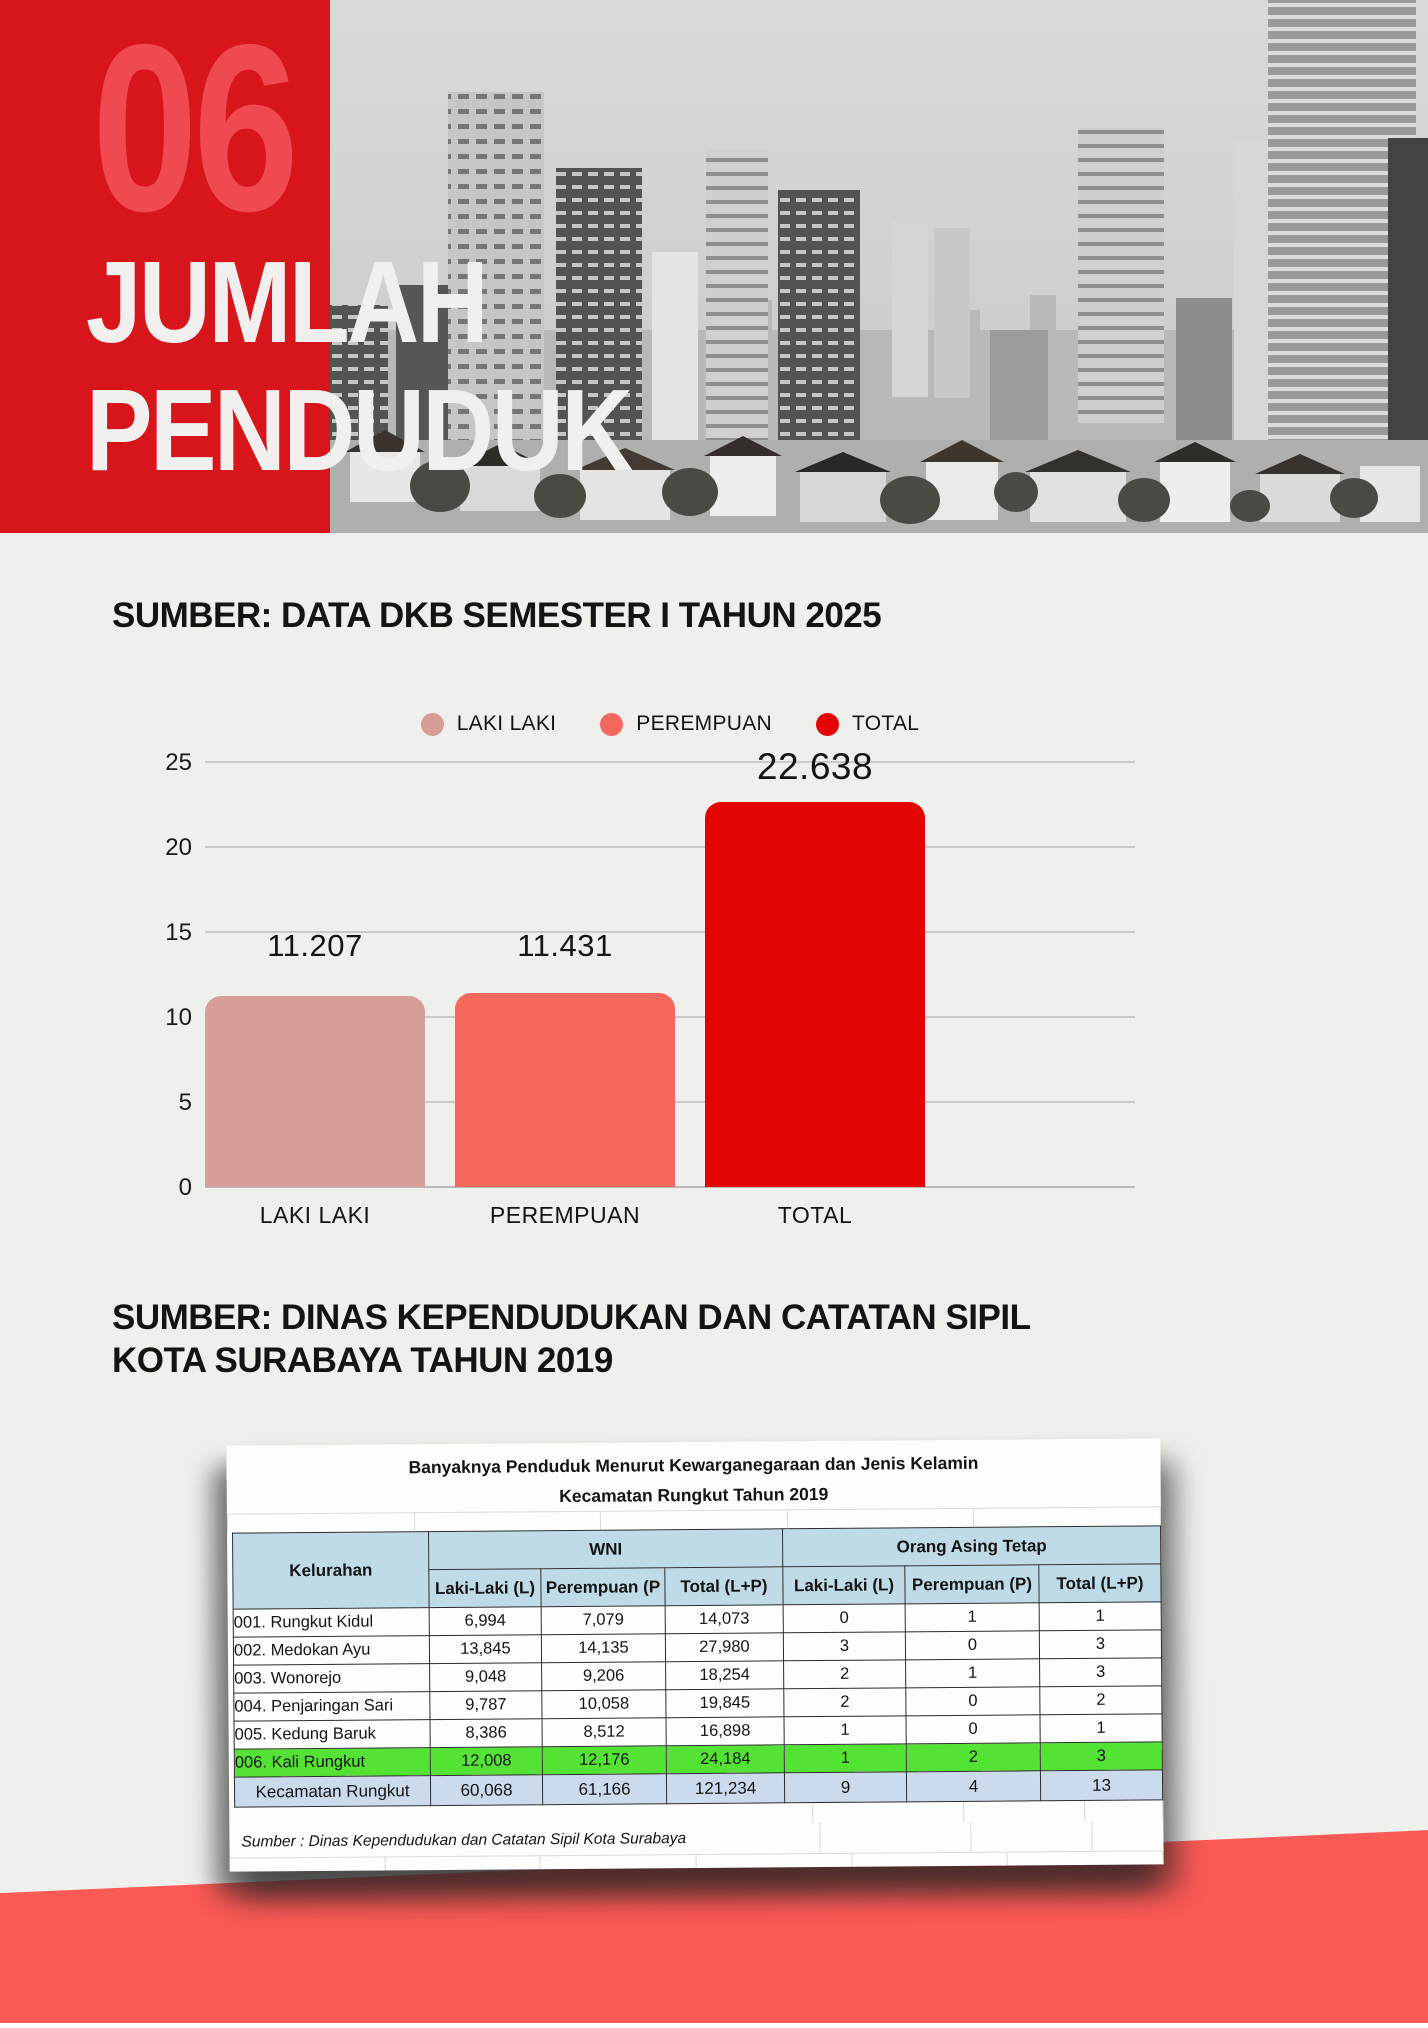 Image resolution: width=1428 pixels, height=2028 pixels. Describe the element at coordinates (565, 1090) in the screenshot. I see `bar-perempuan` at that location.